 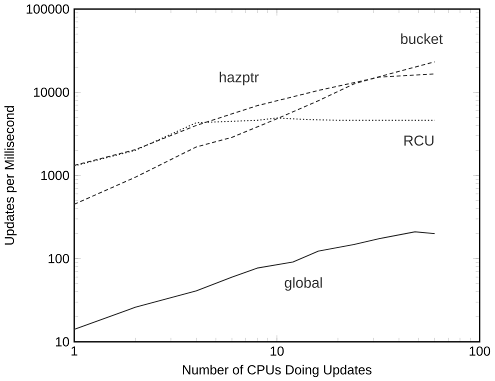 What do you see at coordinates (75, 351) in the screenshot?
I see `x-tick-label: 1` at bounding box center [75, 351].